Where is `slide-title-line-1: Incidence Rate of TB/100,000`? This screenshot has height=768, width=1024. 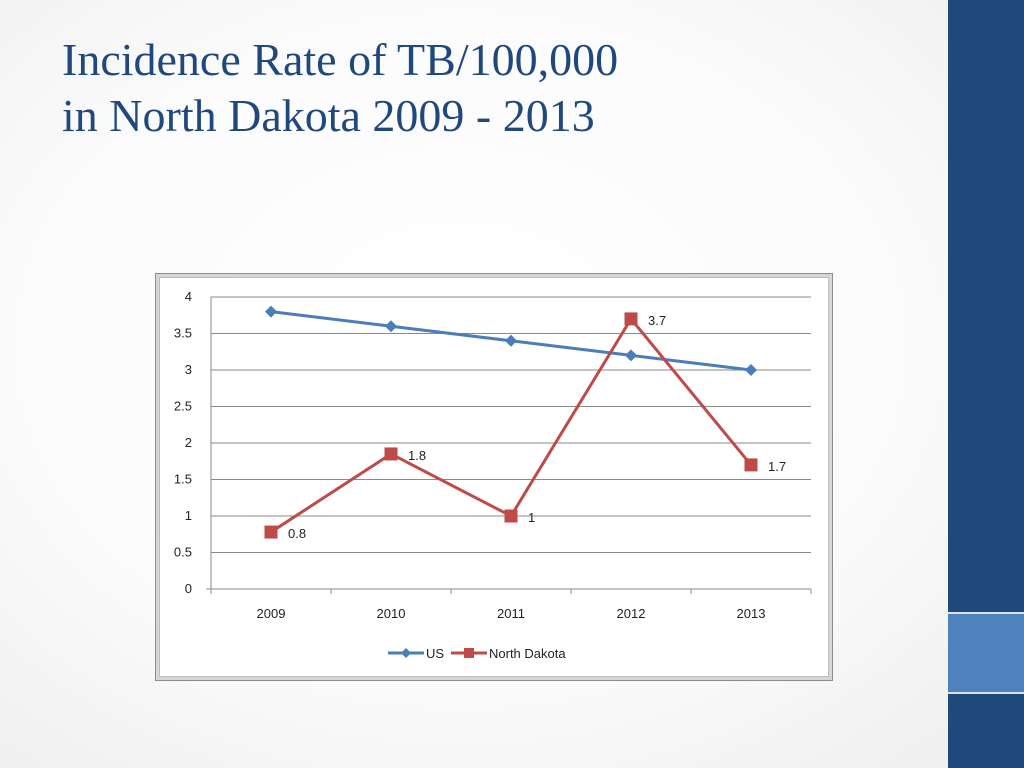 slide-title-line-1: Incidence Rate of TB/100,000 is located at coordinates (340, 59).